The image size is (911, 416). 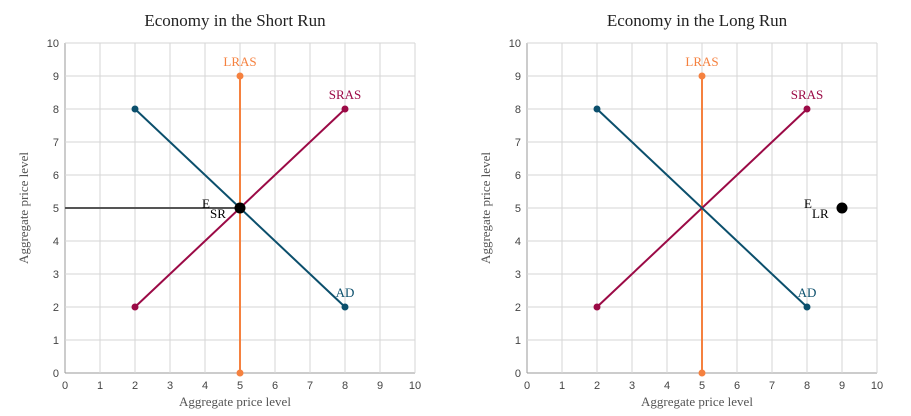 I want to click on chart-title: Economy in the Long Run, so click(x=697, y=20).